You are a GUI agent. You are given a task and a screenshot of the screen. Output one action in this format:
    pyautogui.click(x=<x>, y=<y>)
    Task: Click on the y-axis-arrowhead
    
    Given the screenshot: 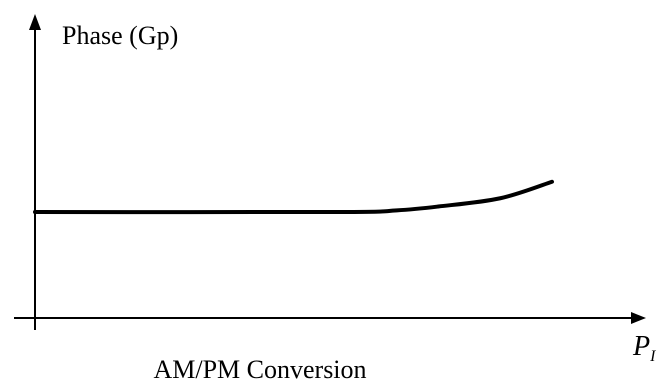 What is the action you would take?
    pyautogui.click(x=35, y=22)
    